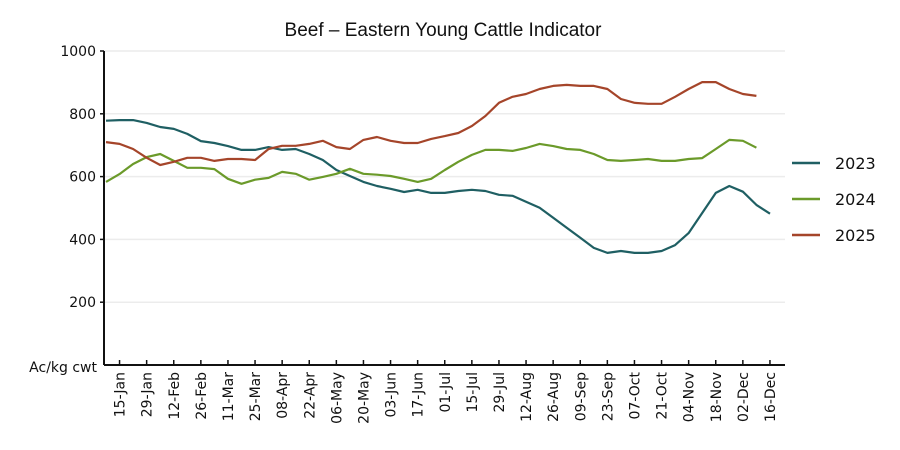 Image resolution: width=900 pixels, height=450 pixels. I want to click on x-tick-label: 20-May, so click(364, 398).